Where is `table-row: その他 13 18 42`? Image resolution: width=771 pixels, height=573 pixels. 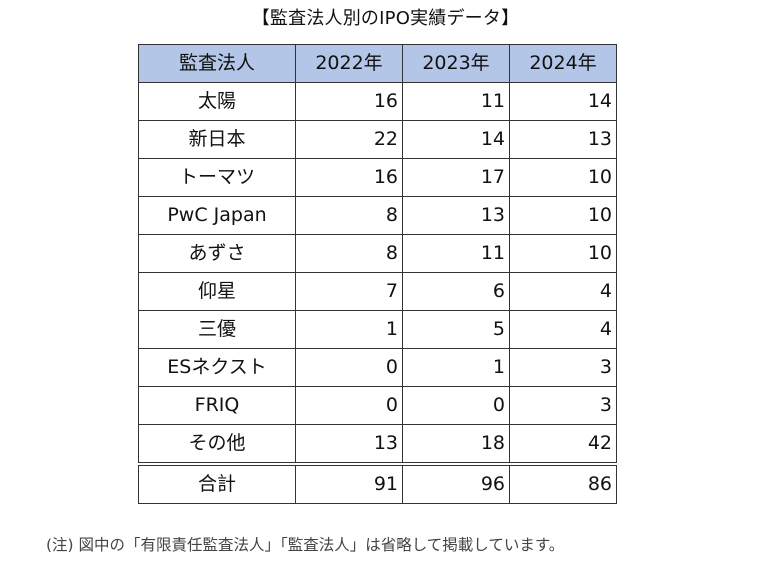 table-row: その他 13 18 42 is located at coordinates (377, 444).